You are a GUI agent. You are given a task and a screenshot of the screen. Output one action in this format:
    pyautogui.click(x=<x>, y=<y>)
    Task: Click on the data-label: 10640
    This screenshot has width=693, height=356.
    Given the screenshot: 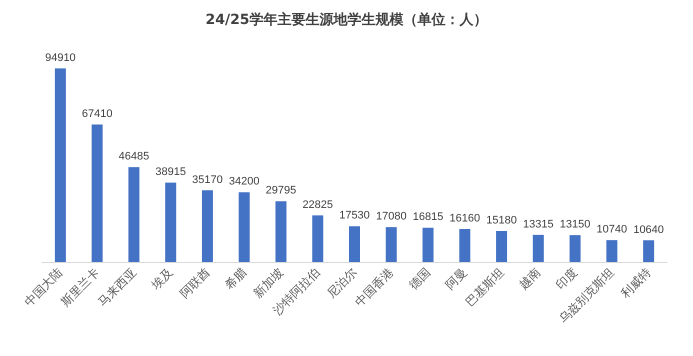 What is the action you would take?
    pyautogui.click(x=648, y=230)
    